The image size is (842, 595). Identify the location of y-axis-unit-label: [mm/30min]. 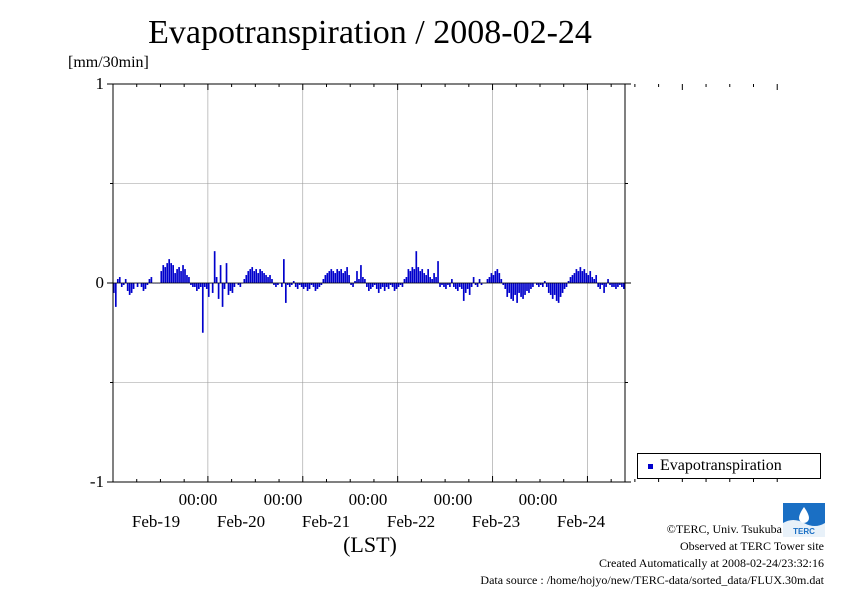
(108, 62).